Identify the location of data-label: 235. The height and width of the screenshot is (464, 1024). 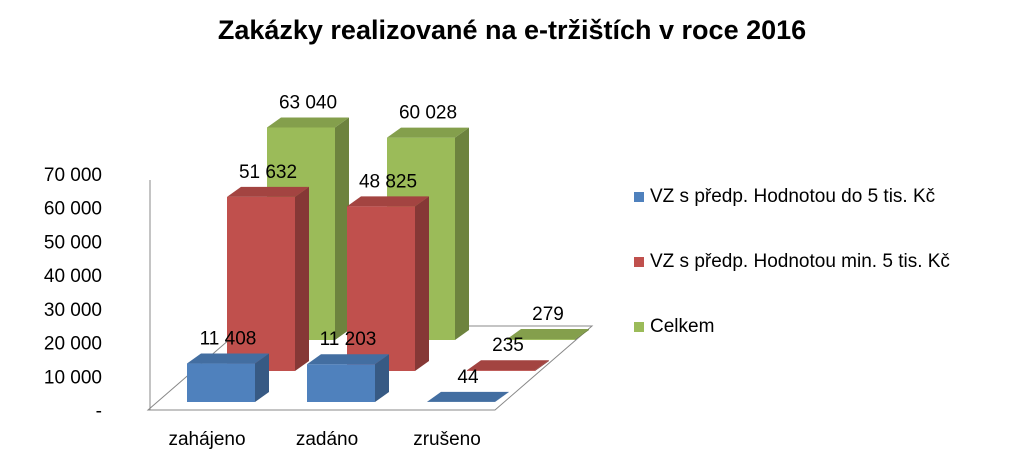
(508, 345).